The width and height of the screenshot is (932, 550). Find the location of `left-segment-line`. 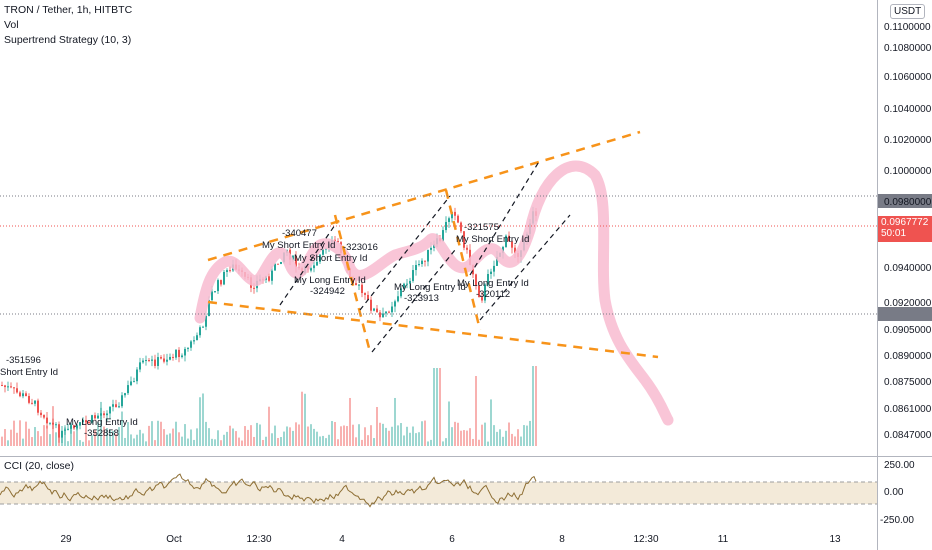

left-segment-line is located at coordinates (352, 283).